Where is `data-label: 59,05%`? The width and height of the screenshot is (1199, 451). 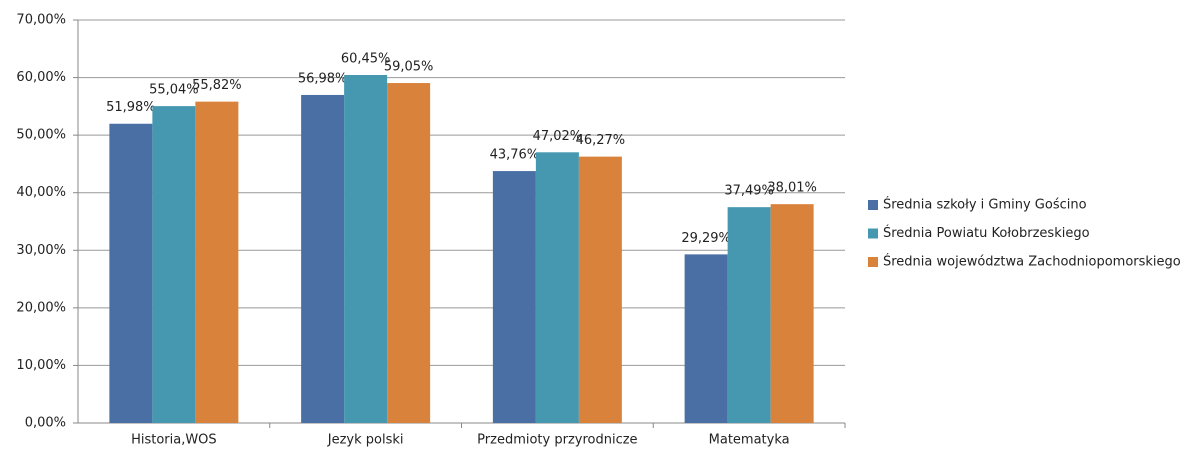
data-label: 59,05% is located at coordinates (409, 67).